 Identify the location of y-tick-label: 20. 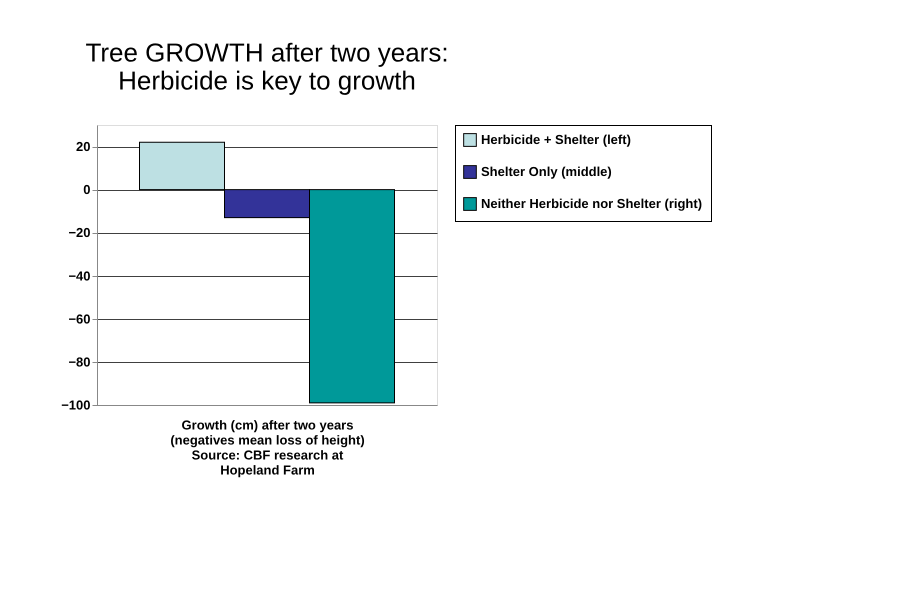
(83, 146).